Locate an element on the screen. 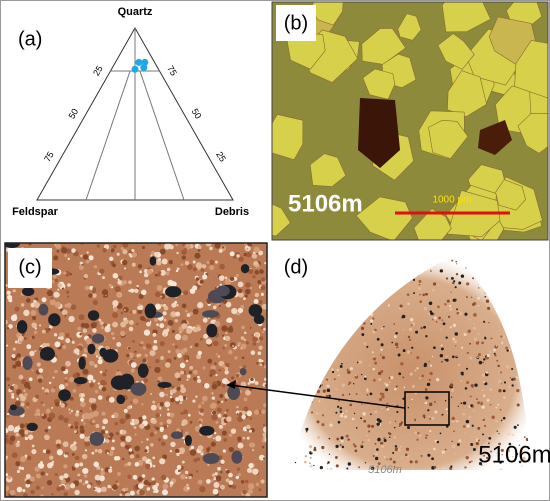  apex-label: Feldspar is located at coordinates (35, 212).